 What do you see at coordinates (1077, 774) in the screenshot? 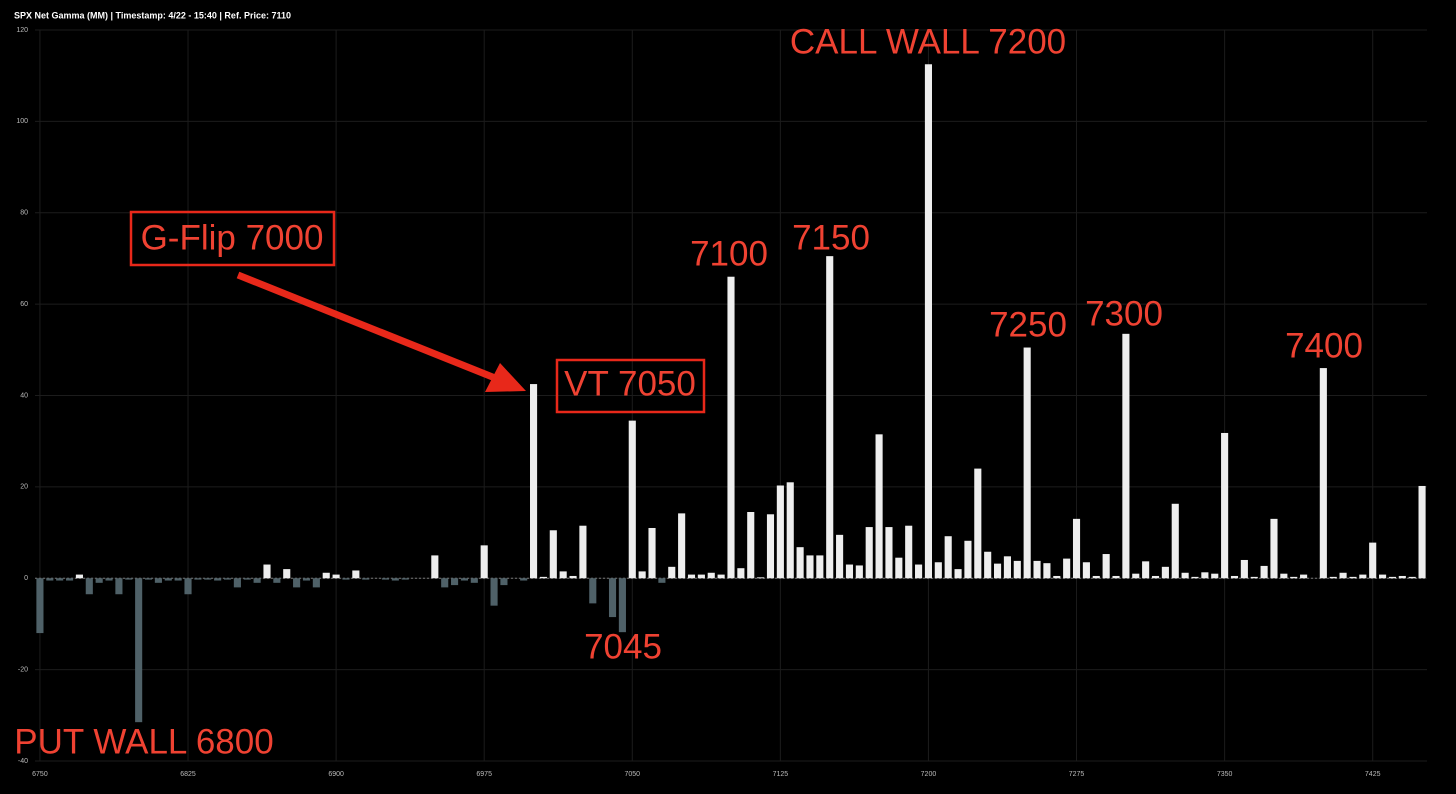
I see `x-tick-label: 7275` at bounding box center [1077, 774].